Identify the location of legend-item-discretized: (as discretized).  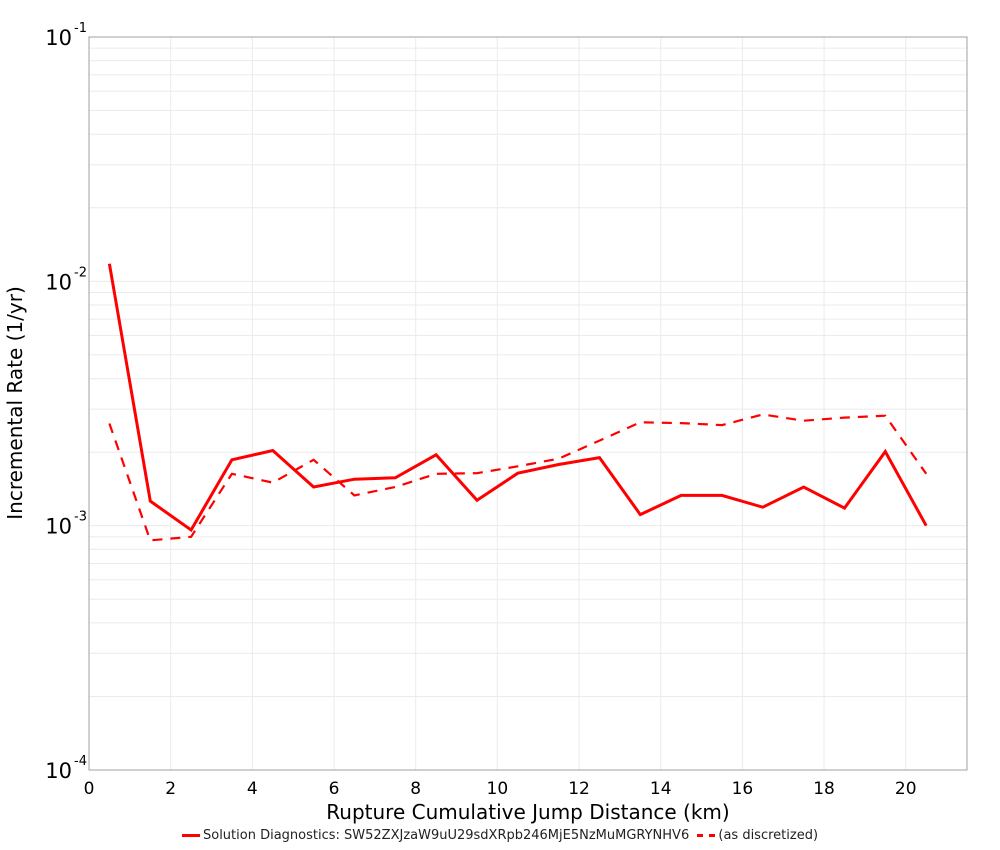
(757, 835).